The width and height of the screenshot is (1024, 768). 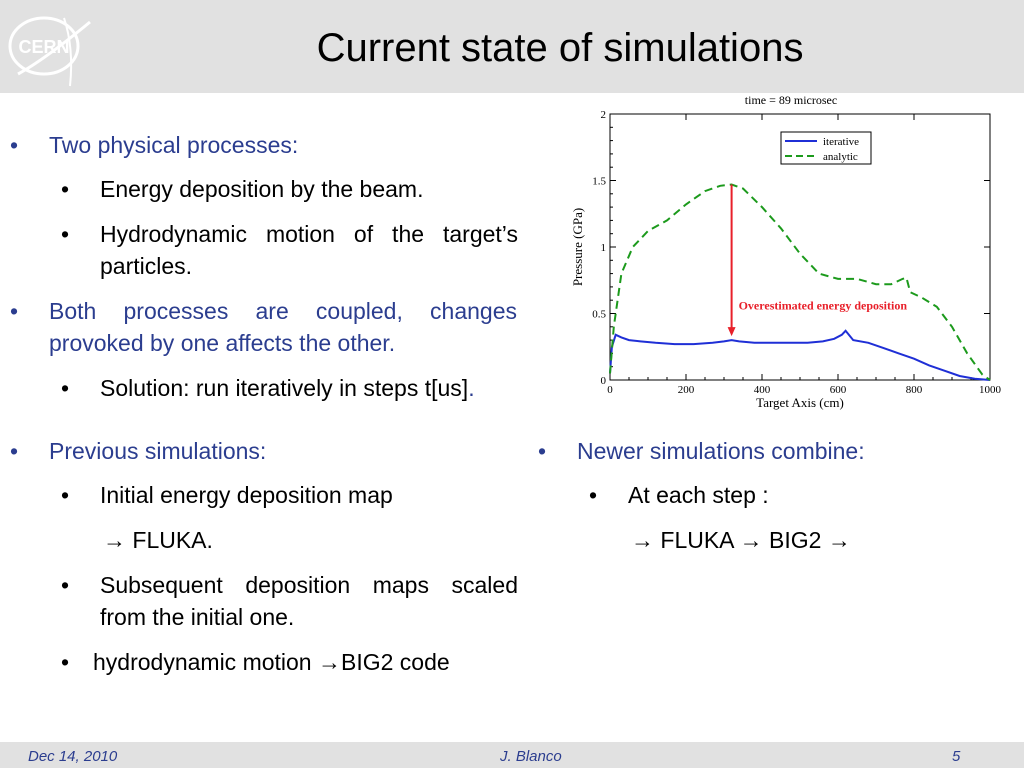 What do you see at coordinates (840, 157) in the screenshot?
I see `legend-label-analytic: analytic` at bounding box center [840, 157].